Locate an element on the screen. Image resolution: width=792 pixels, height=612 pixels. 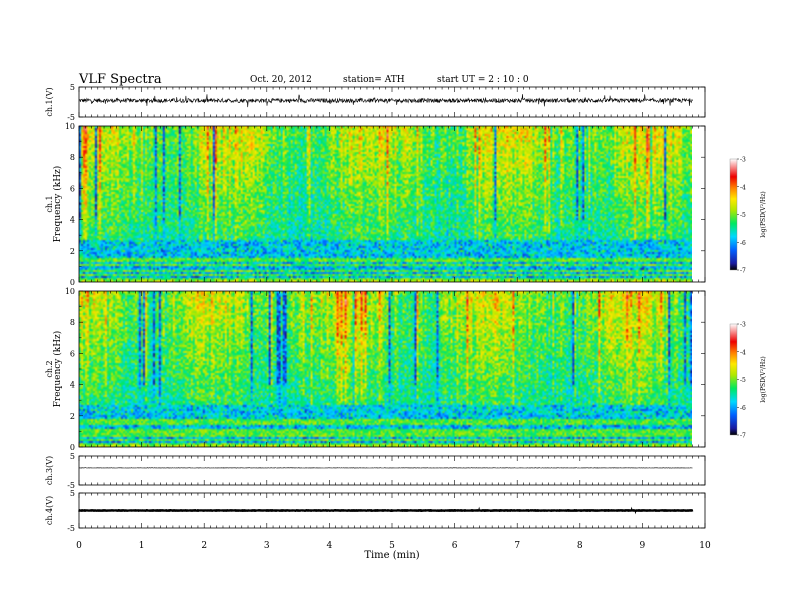
x-tick-label: 2 is located at coordinates (204, 546).